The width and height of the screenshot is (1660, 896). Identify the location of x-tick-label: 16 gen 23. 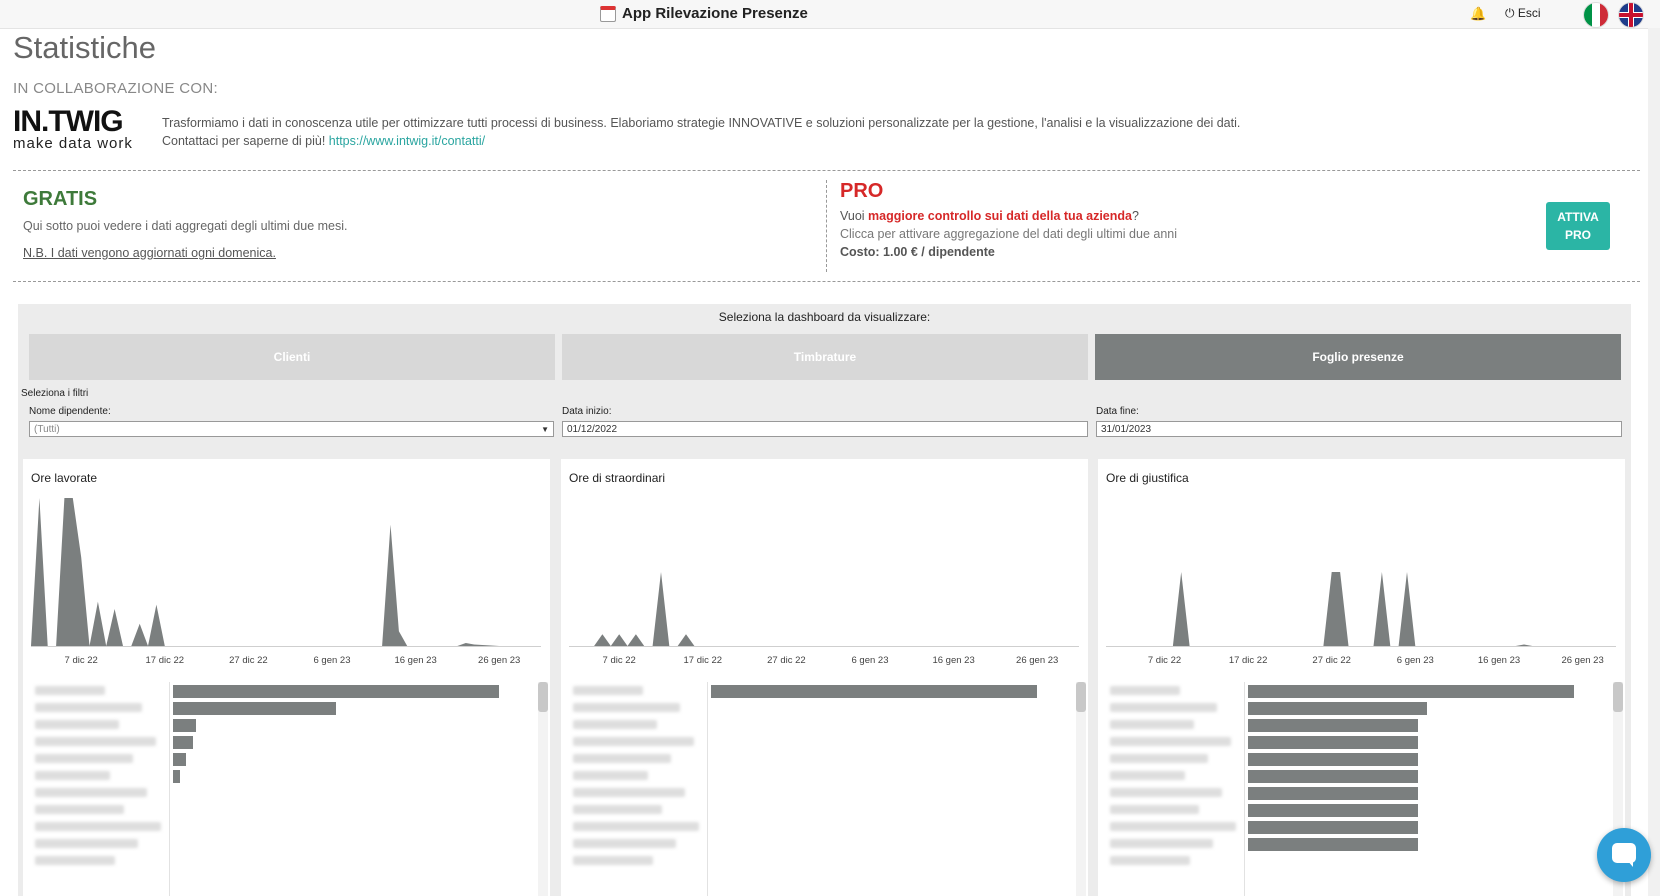
(1499, 660).